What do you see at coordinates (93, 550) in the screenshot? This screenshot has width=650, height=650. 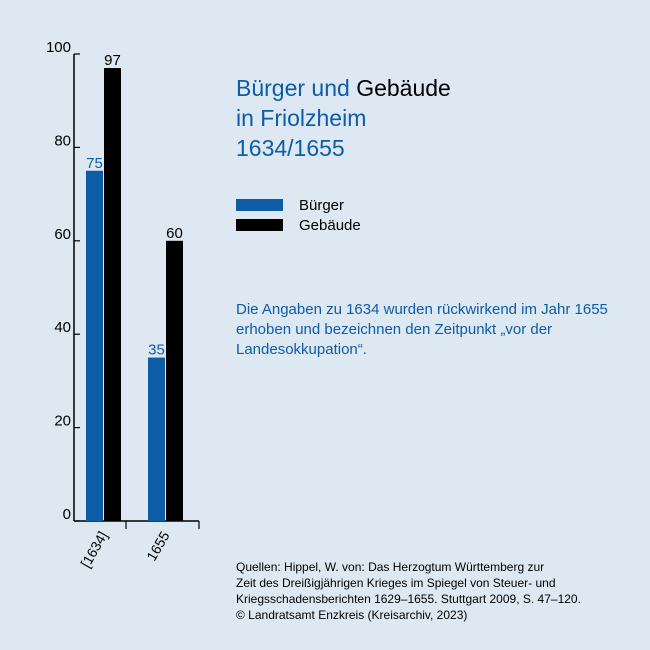 I see `x-tick-label: [1634]` at bounding box center [93, 550].